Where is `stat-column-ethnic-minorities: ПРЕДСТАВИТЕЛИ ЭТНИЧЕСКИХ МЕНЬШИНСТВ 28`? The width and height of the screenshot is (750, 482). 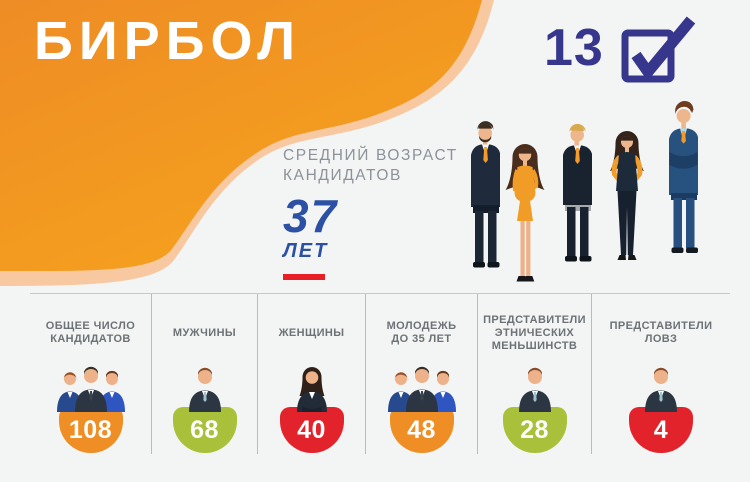 stat-column-ethnic-minorities: ПРЕДСТАВИТЕЛИ ЭТНИЧЕСКИХ МЕНЬШИНСТВ 28 is located at coordinates (535, 374).